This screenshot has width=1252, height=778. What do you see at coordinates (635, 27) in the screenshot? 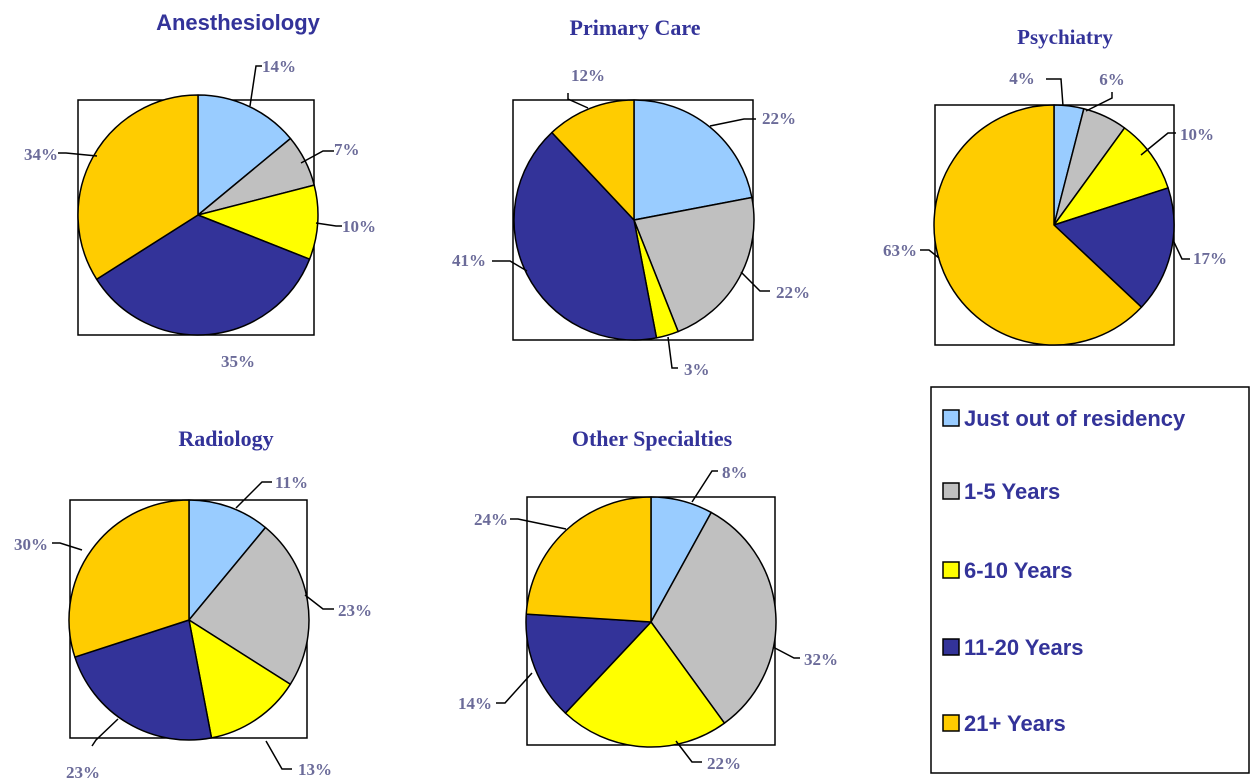
I see `chart-title: Primary Care` at bounding box center [635, 27].